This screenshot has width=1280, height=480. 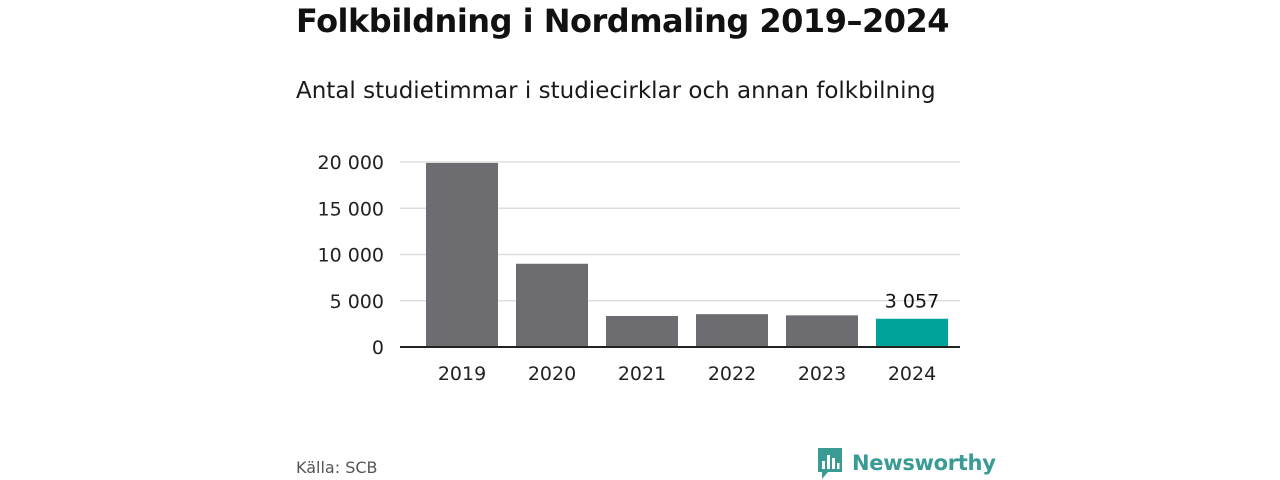 What do you see at coordinates (732, 374) in the screenshot?
I see `x-tick-label: 2022` at bounding box center [732, 374].